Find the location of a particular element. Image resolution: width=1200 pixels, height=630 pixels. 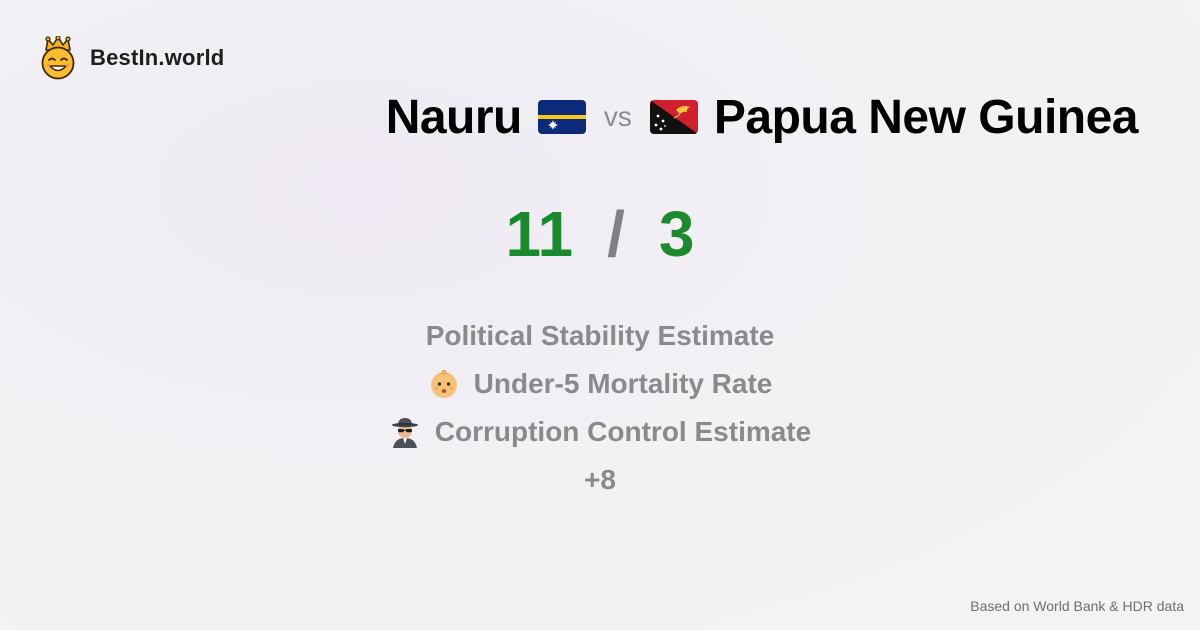

left-country-name: Nauru is located at coordinates (454, 117).